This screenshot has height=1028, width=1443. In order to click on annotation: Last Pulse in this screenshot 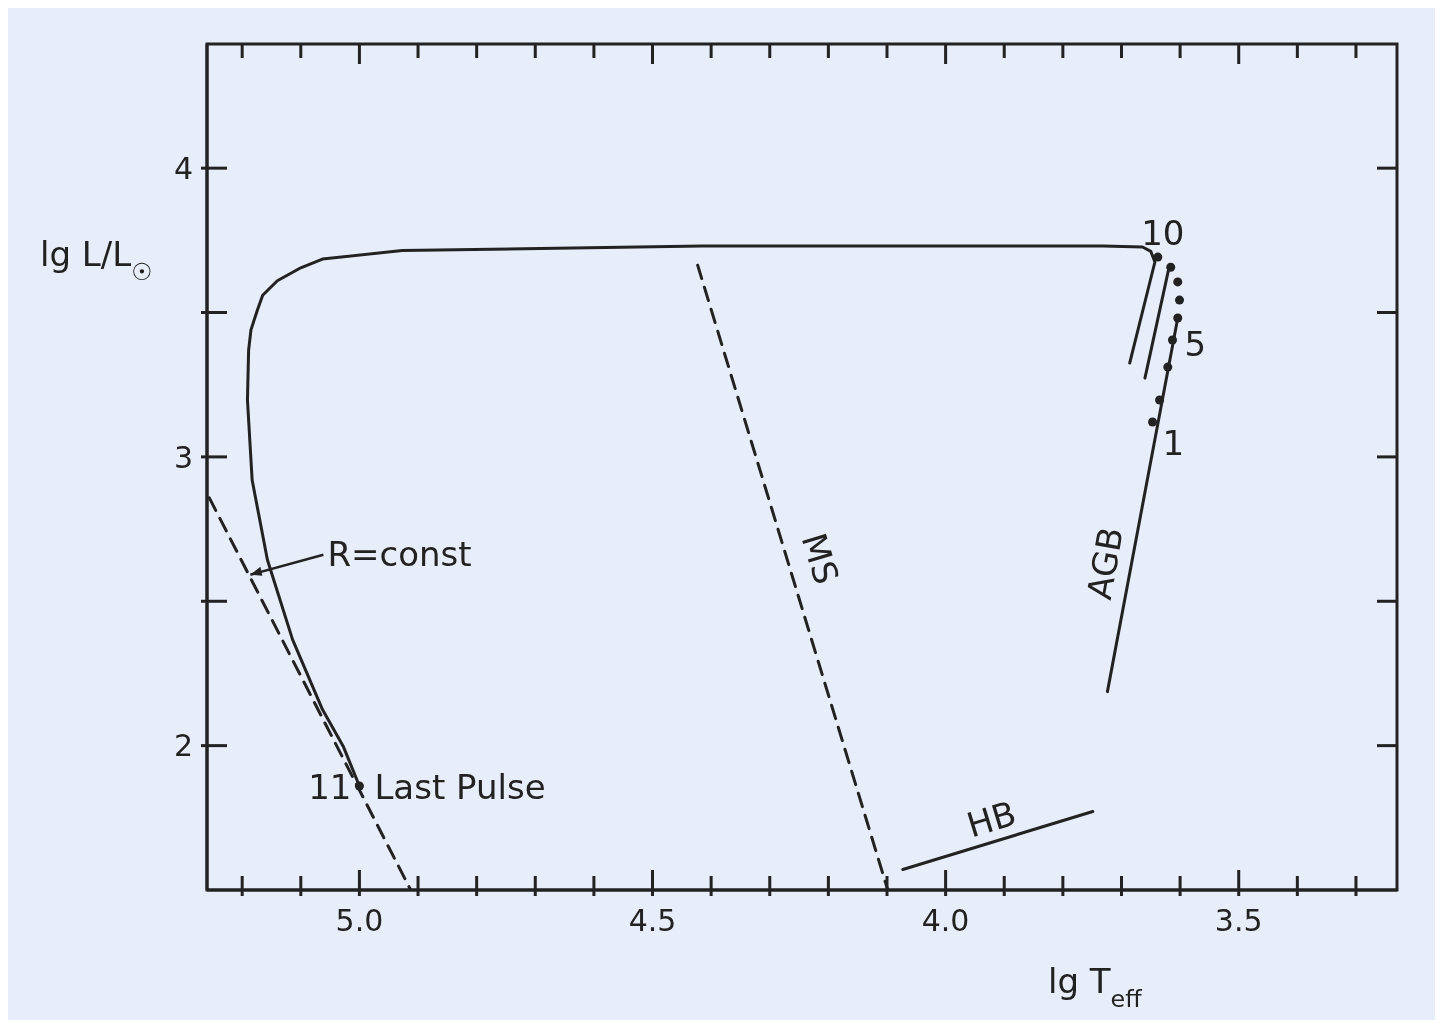, I will do `click(460, 787)`.